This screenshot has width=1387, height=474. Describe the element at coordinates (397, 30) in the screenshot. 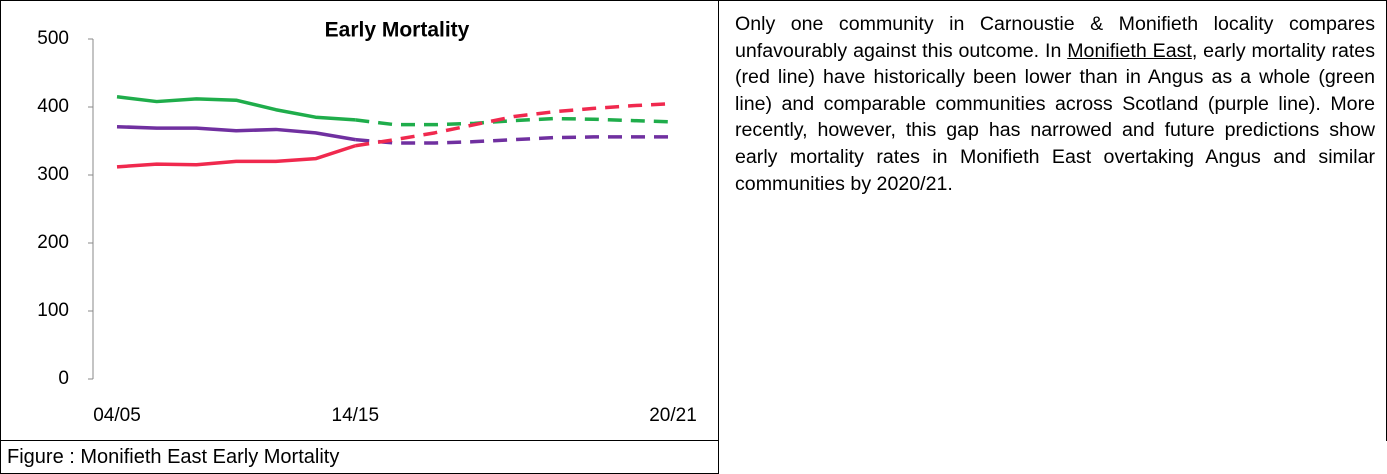

I see `chart-title: Early Mortality` at that location.